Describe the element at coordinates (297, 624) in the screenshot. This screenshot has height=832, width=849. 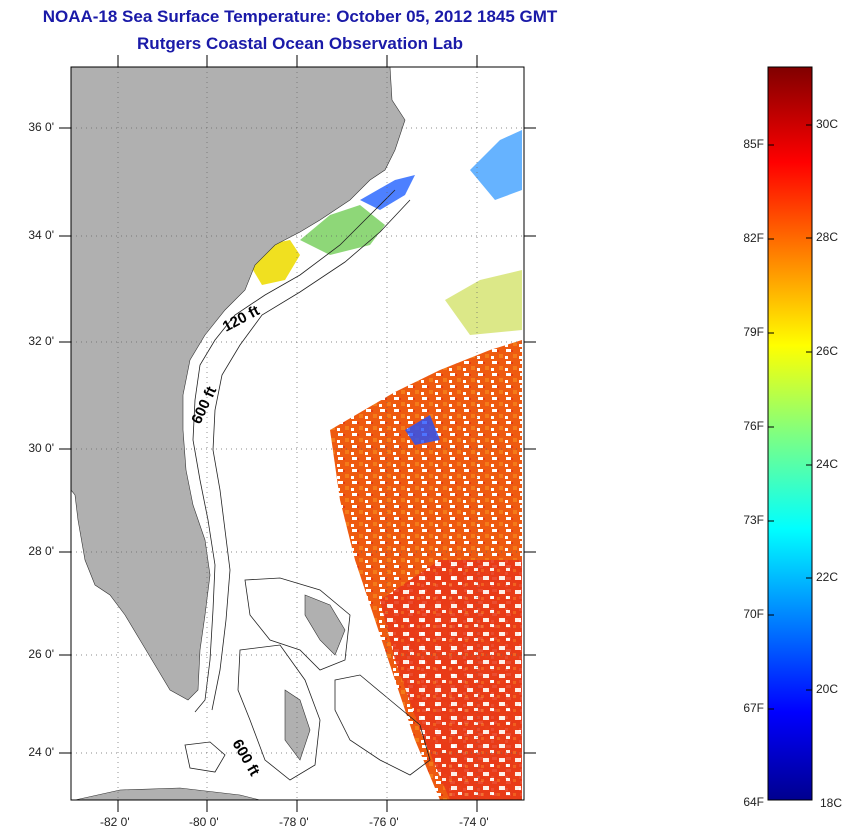
I see `contour-bahamas` at that location.